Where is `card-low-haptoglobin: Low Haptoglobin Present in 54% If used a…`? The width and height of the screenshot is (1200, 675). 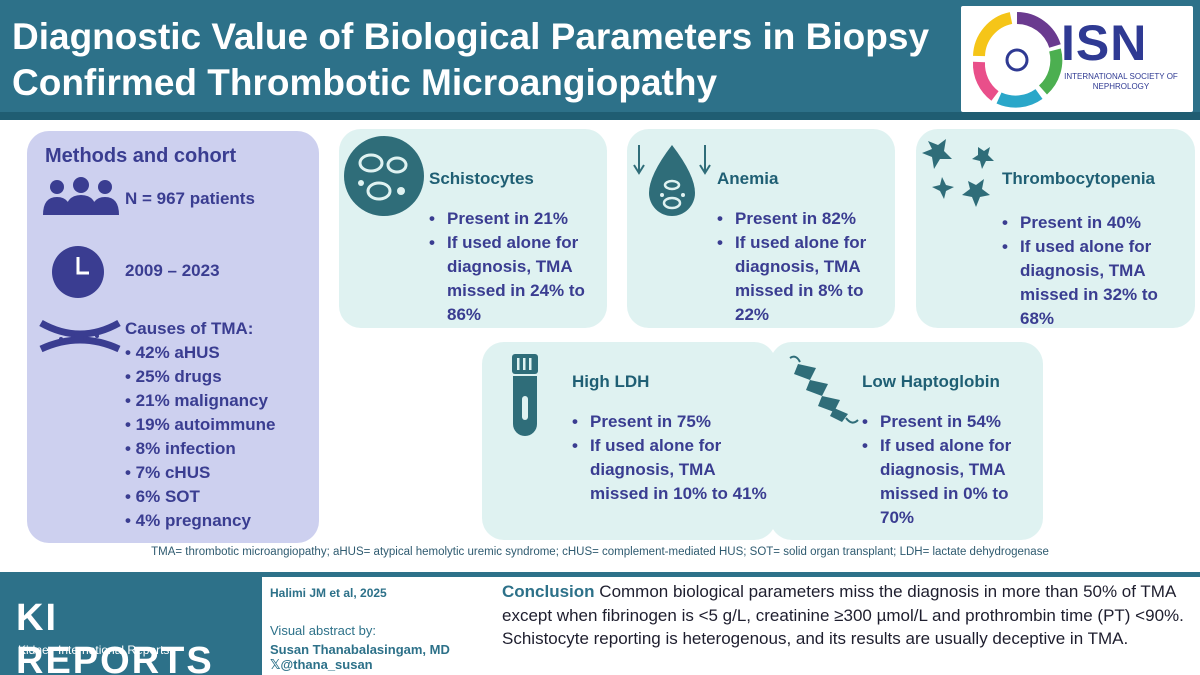 card-low-haptoglobin: Low Haptoglobin Present in 54% If used a… is located at coordinates (906, 441).